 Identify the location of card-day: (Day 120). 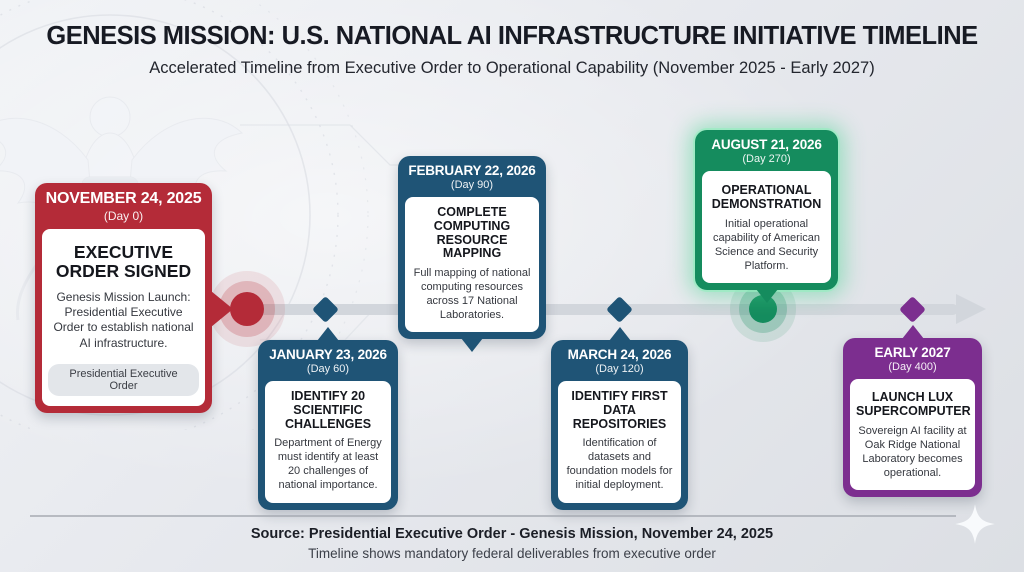
(619, 369).